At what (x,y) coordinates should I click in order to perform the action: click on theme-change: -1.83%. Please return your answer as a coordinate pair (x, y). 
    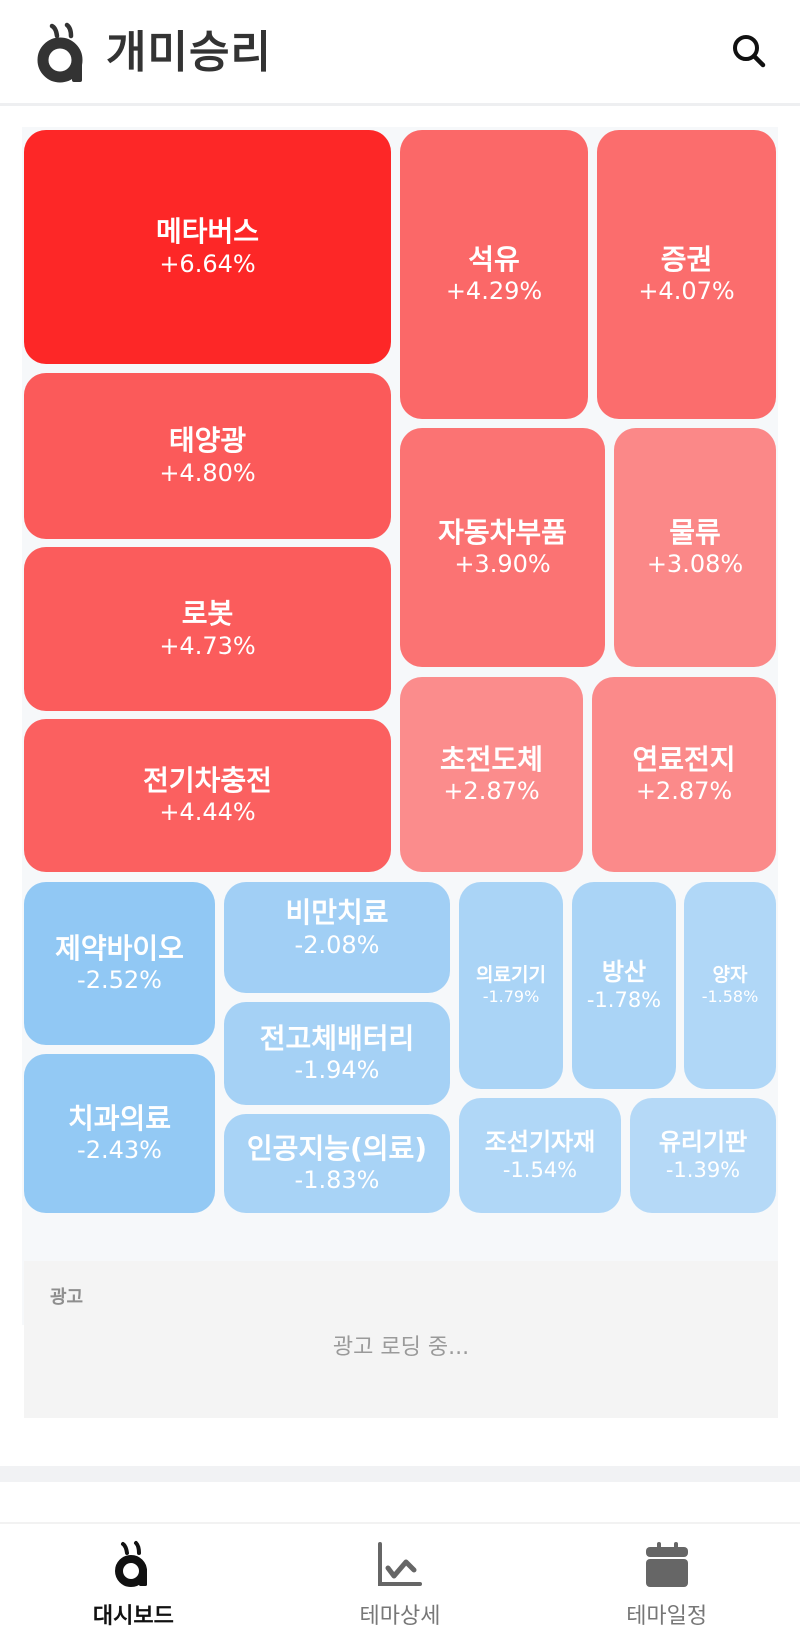
    Looking at the image, I should click on (337, 1180).